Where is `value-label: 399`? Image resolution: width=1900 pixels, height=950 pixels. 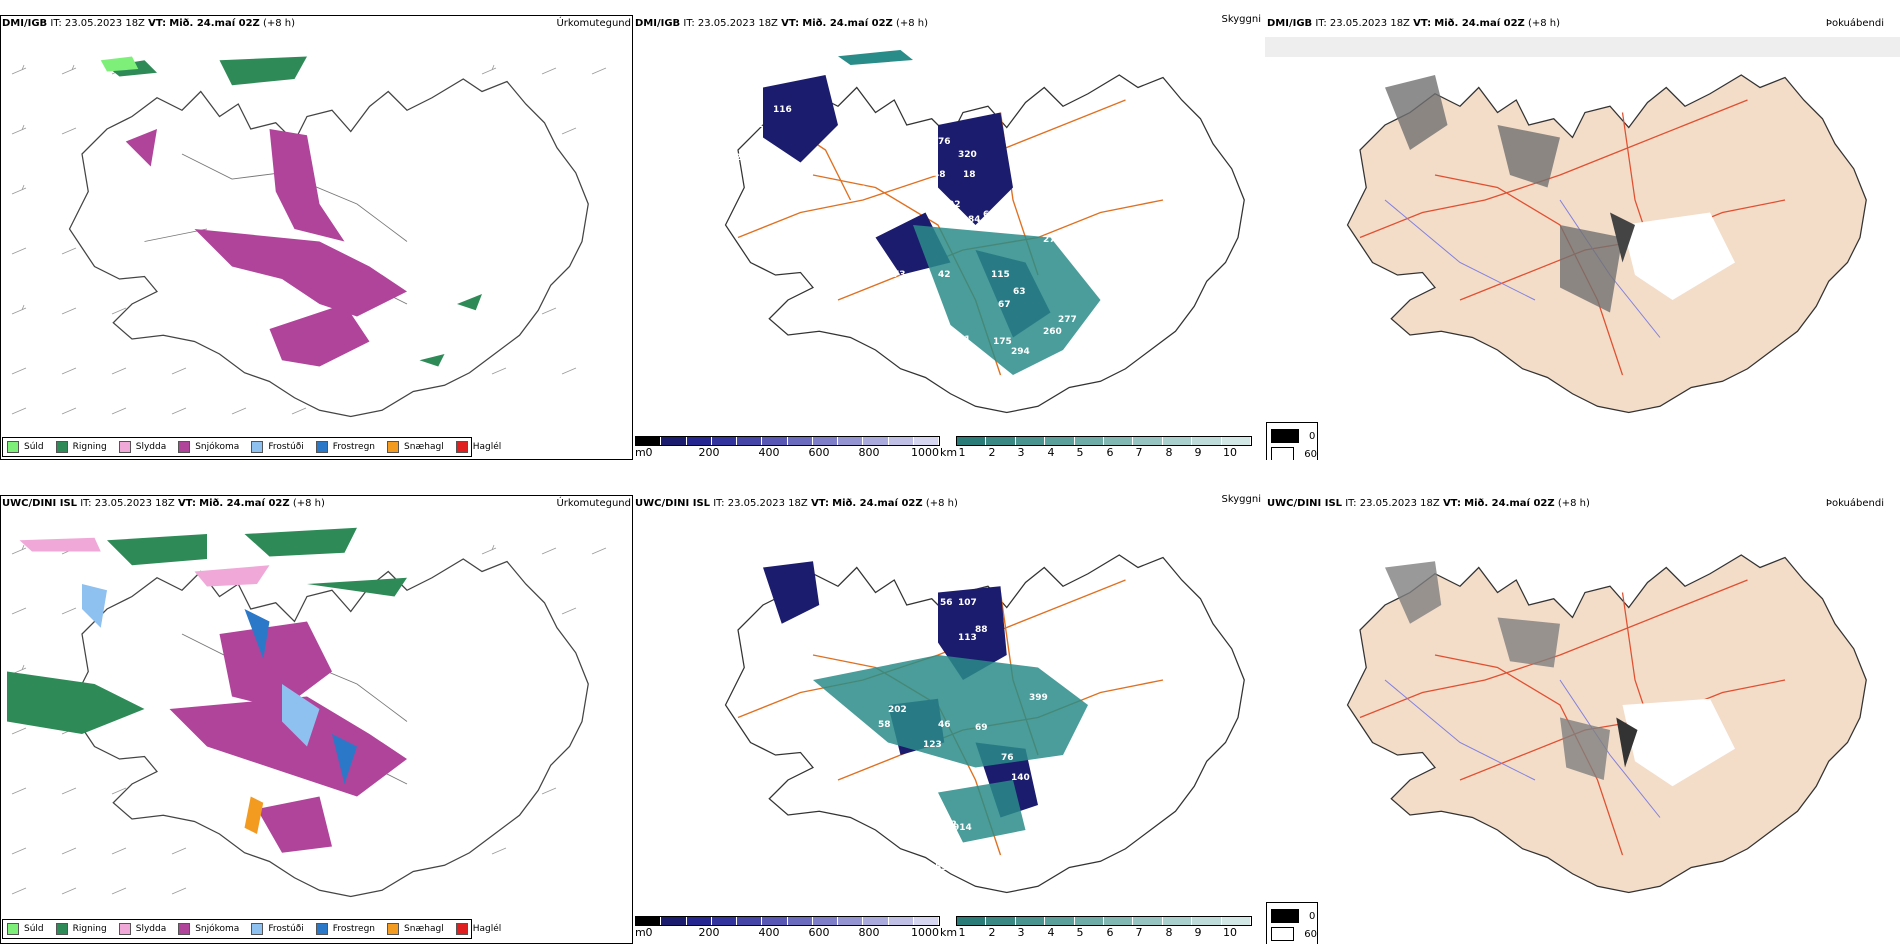 value-label: 399 is located at coordinates (1038, 698).